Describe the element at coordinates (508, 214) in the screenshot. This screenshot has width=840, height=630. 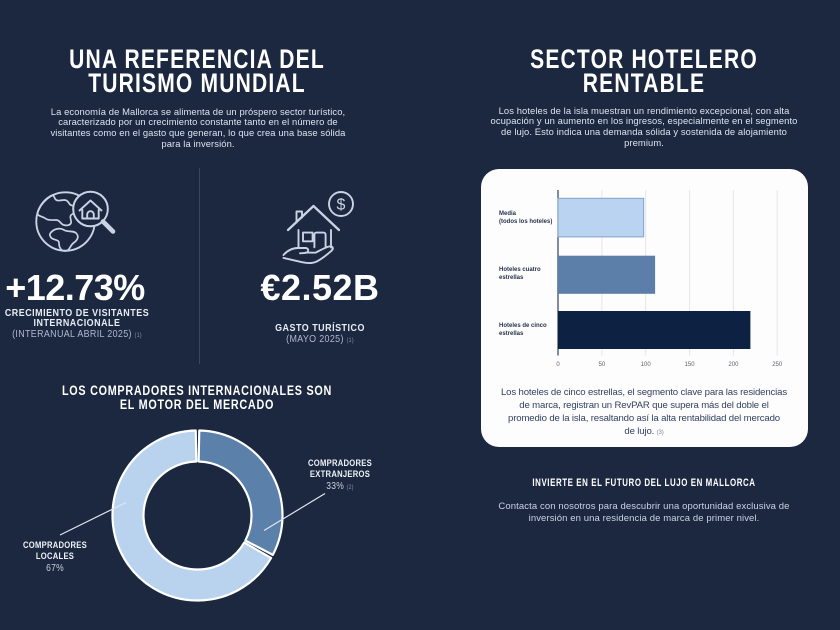
I see `svg-text: Media` at that location.